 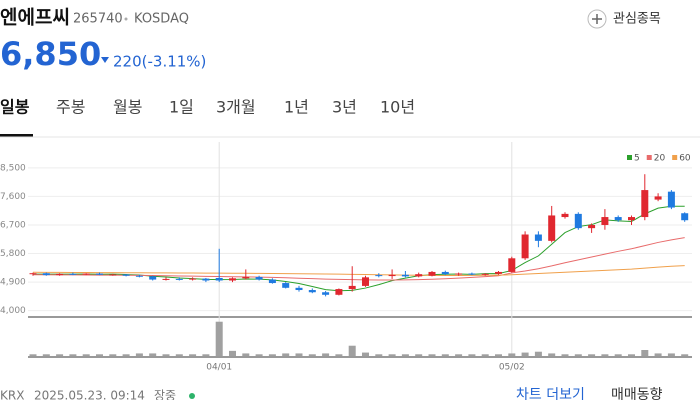 I want to click on y-tick-label: 4,900, so click(x=13, y=283).